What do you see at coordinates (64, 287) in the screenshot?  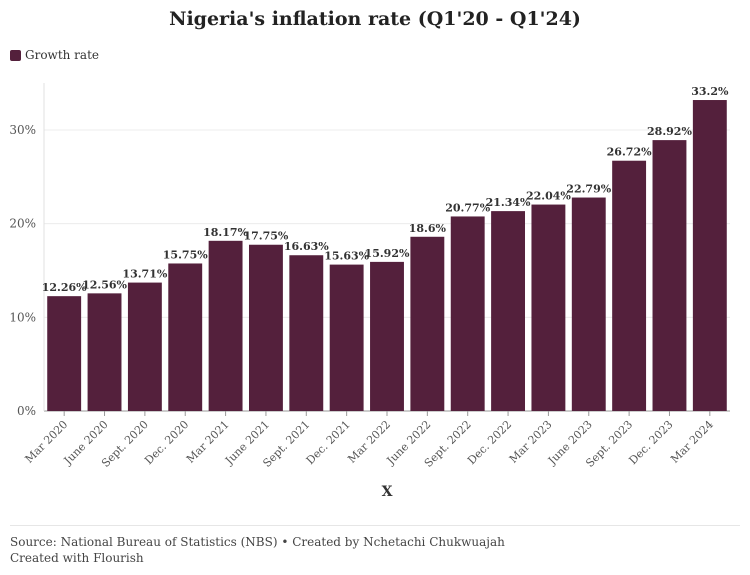 I see `bar-value-label: 12.26%` at bounding box center [64, 287].